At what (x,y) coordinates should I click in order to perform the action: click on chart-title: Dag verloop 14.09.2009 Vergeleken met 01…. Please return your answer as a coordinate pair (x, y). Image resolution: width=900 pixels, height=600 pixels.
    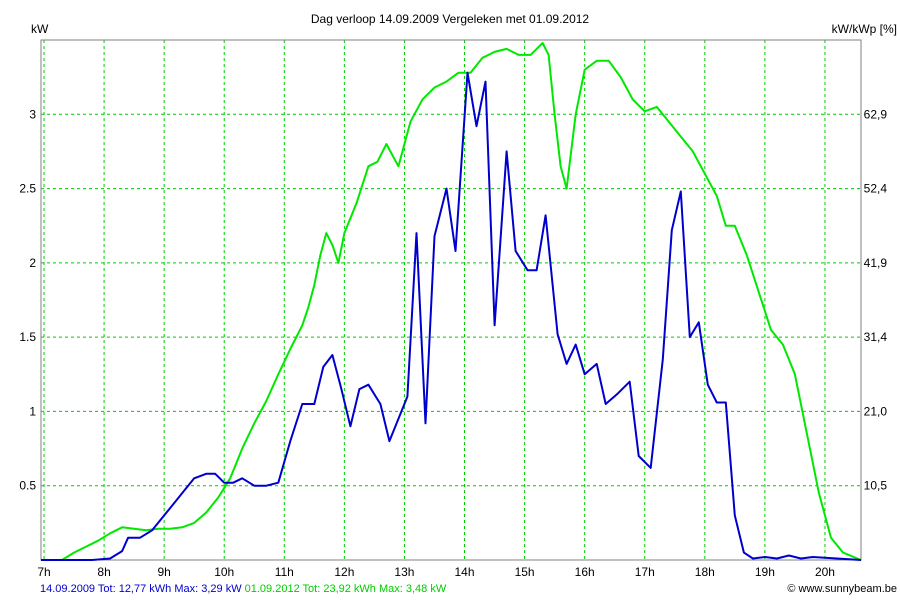
    Looking at the image, I should click on (450, 19).